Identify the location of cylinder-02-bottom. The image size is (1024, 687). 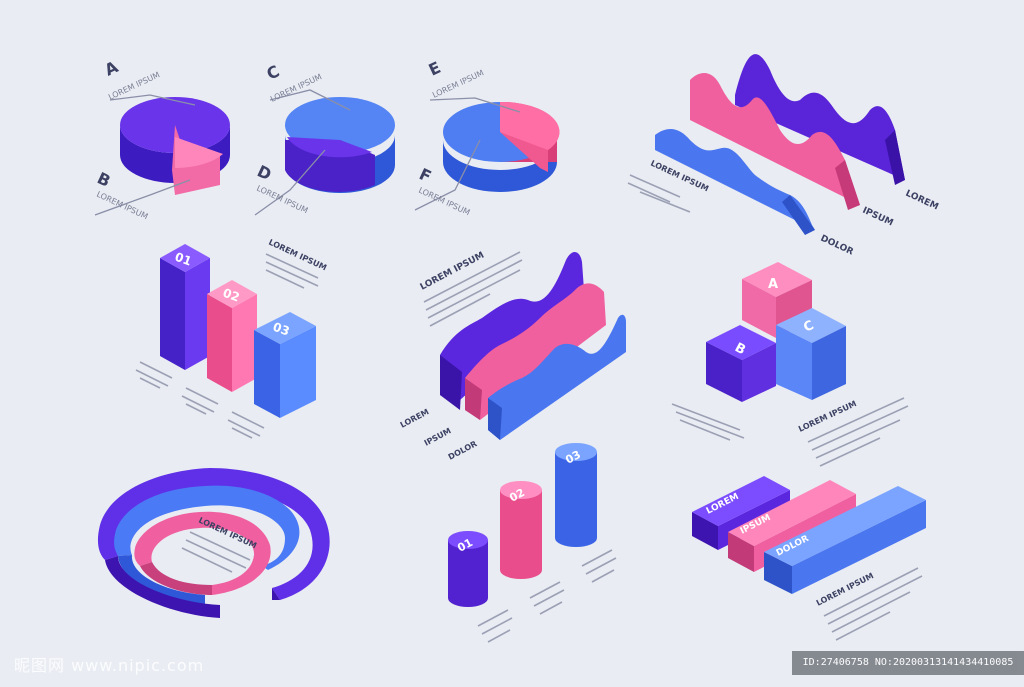
(521, 570).